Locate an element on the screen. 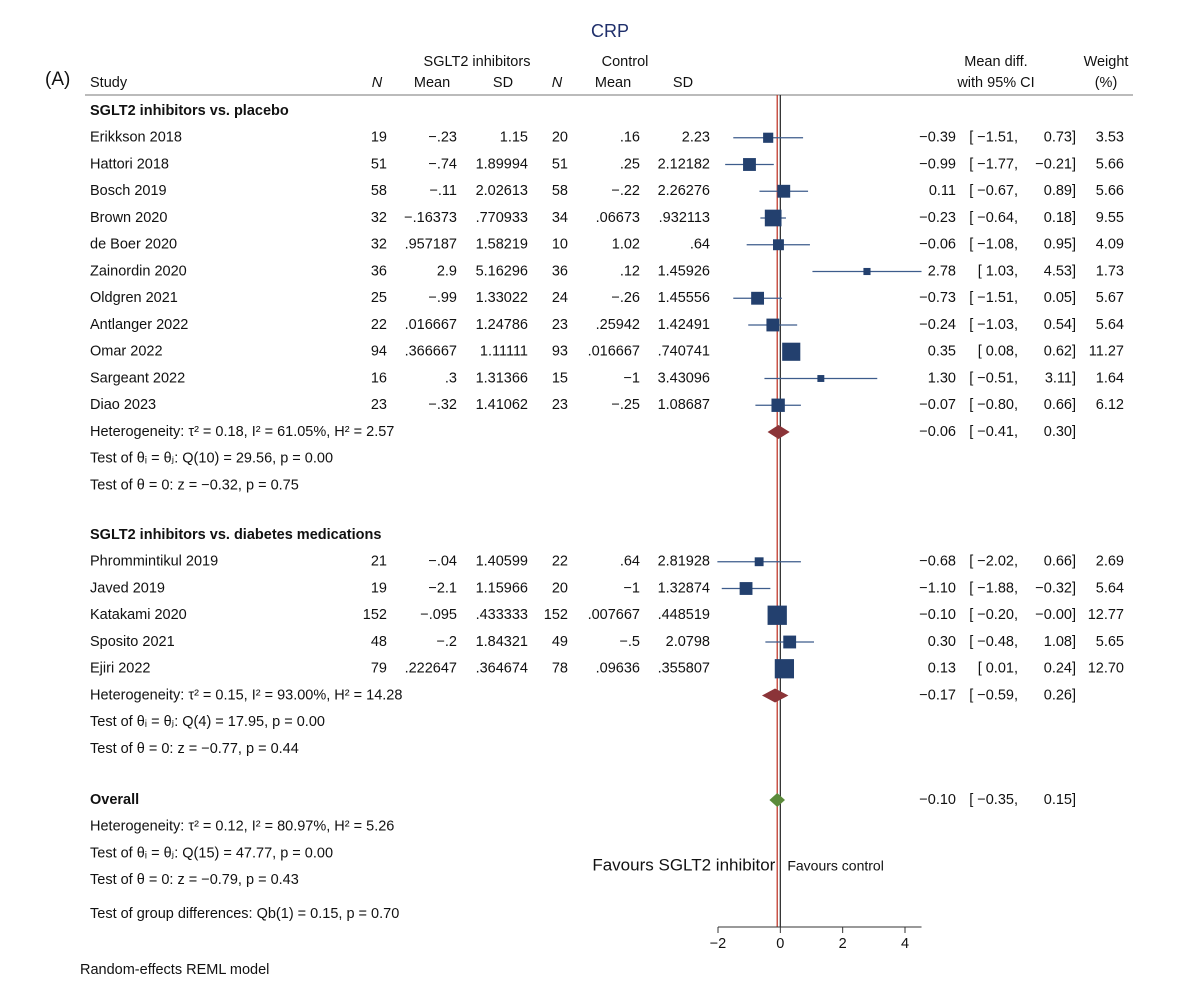  study-cell: 152 is located at coordinates (556, 615).